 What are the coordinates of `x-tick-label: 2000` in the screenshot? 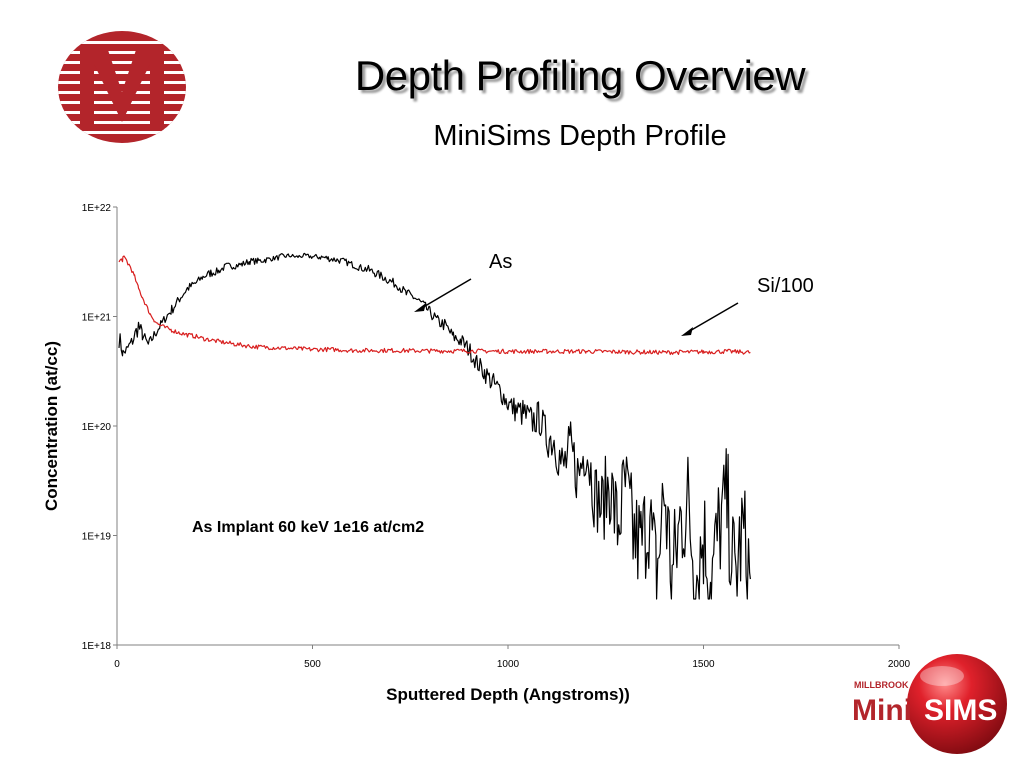 It's located at (899, 664).